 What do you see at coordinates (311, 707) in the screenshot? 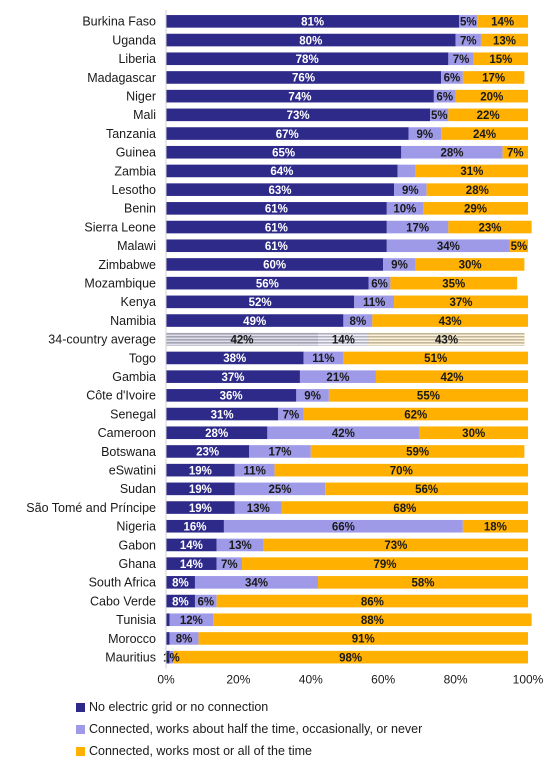
I see `legend-item-no-connection: No electric grid or no connection` at bounding box center [311, 707].